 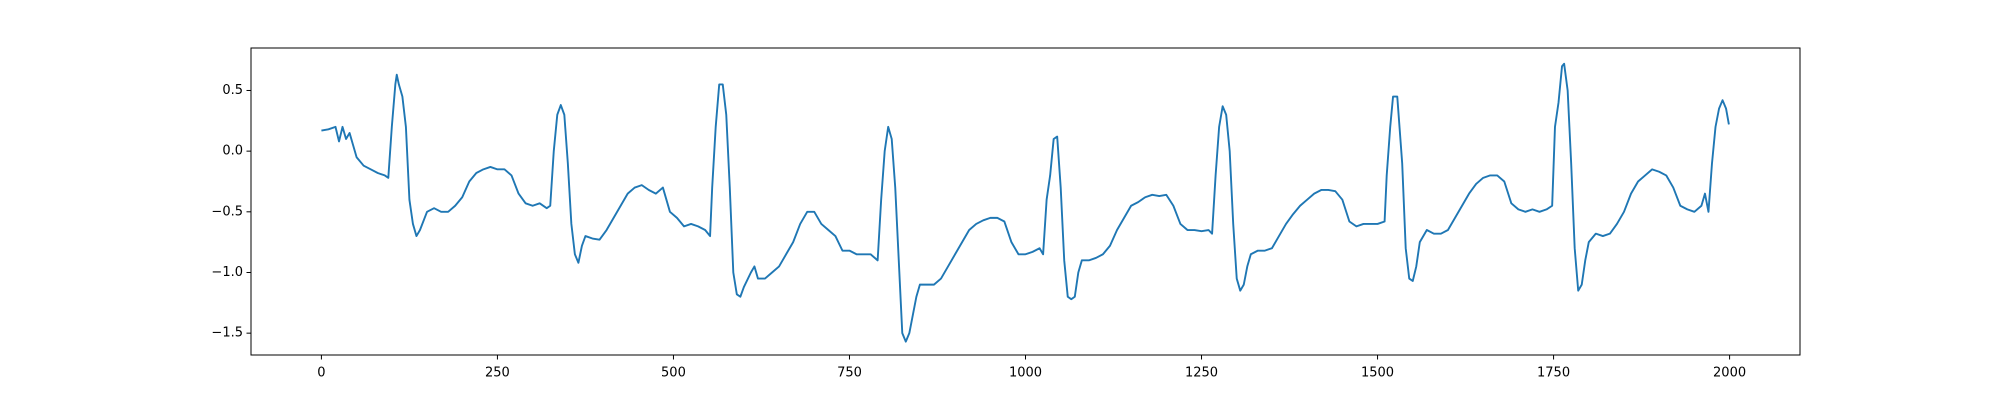 I want to click on x-tick-label: 750, so click(x=849, y=373).